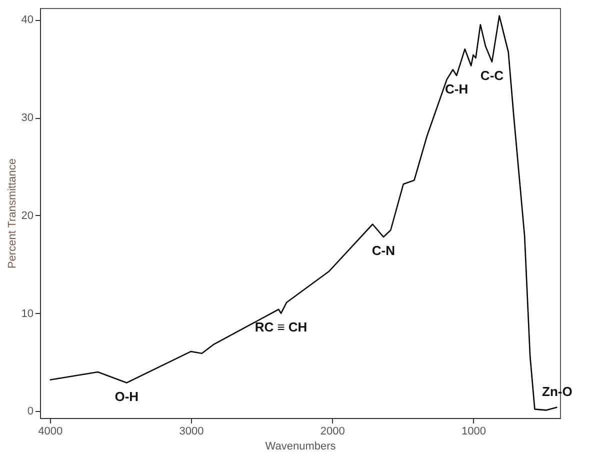  What do you see at coordinates (492, 75) in the screenshot?
I see `annotation: C-C` at bounding box center [492, 75].